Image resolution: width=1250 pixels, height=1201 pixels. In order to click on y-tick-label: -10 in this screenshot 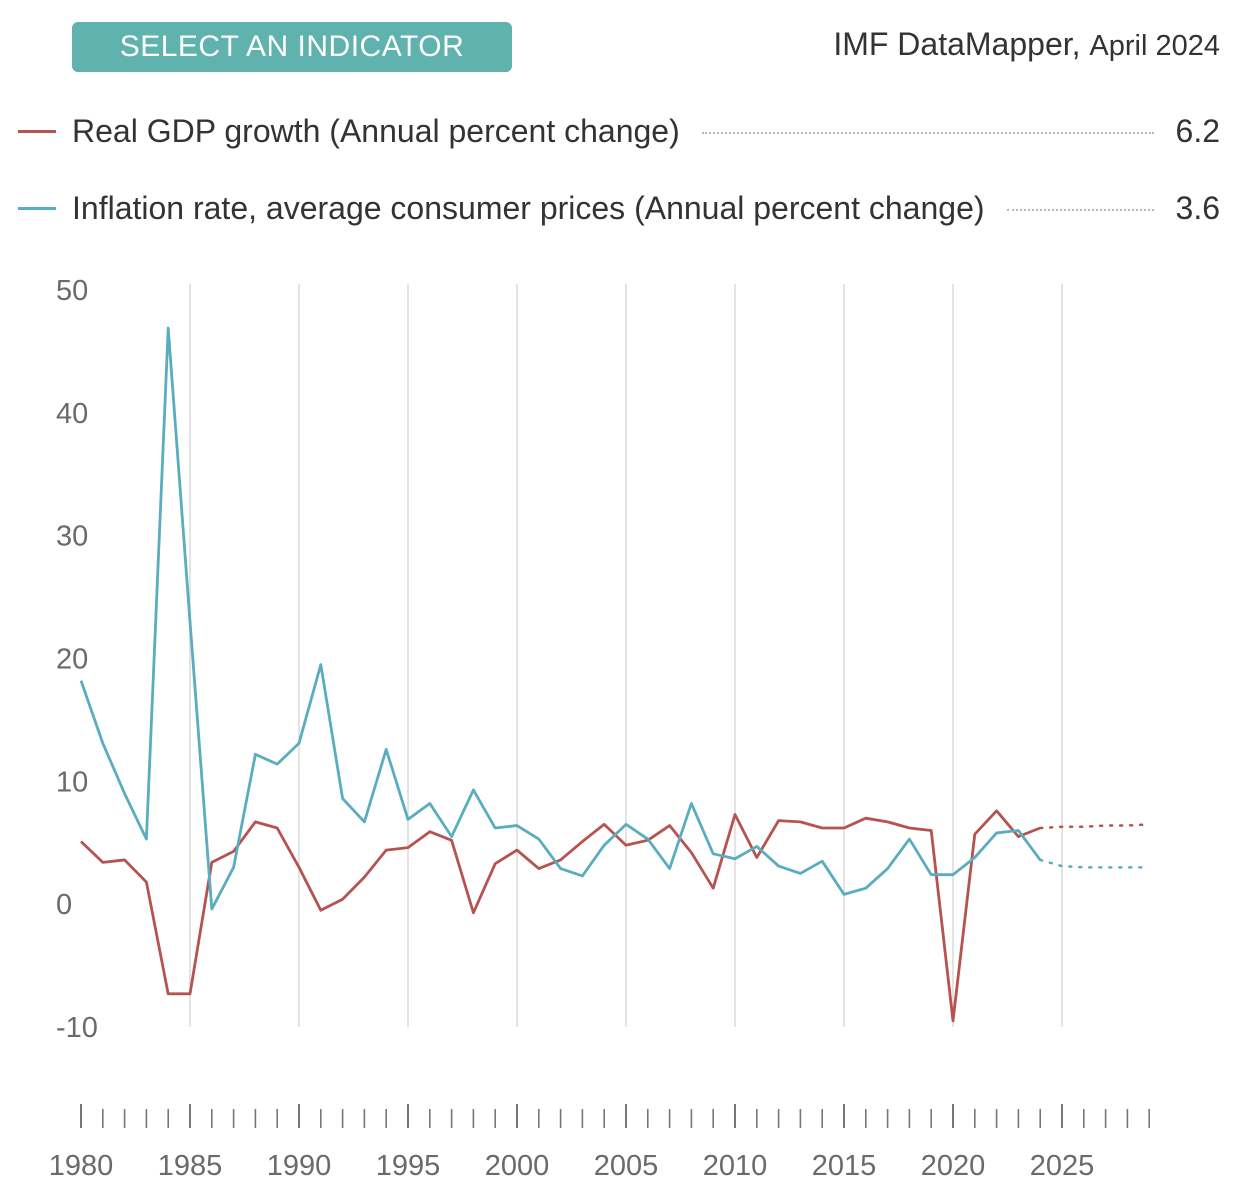, I will do `click(77, 1028)`.